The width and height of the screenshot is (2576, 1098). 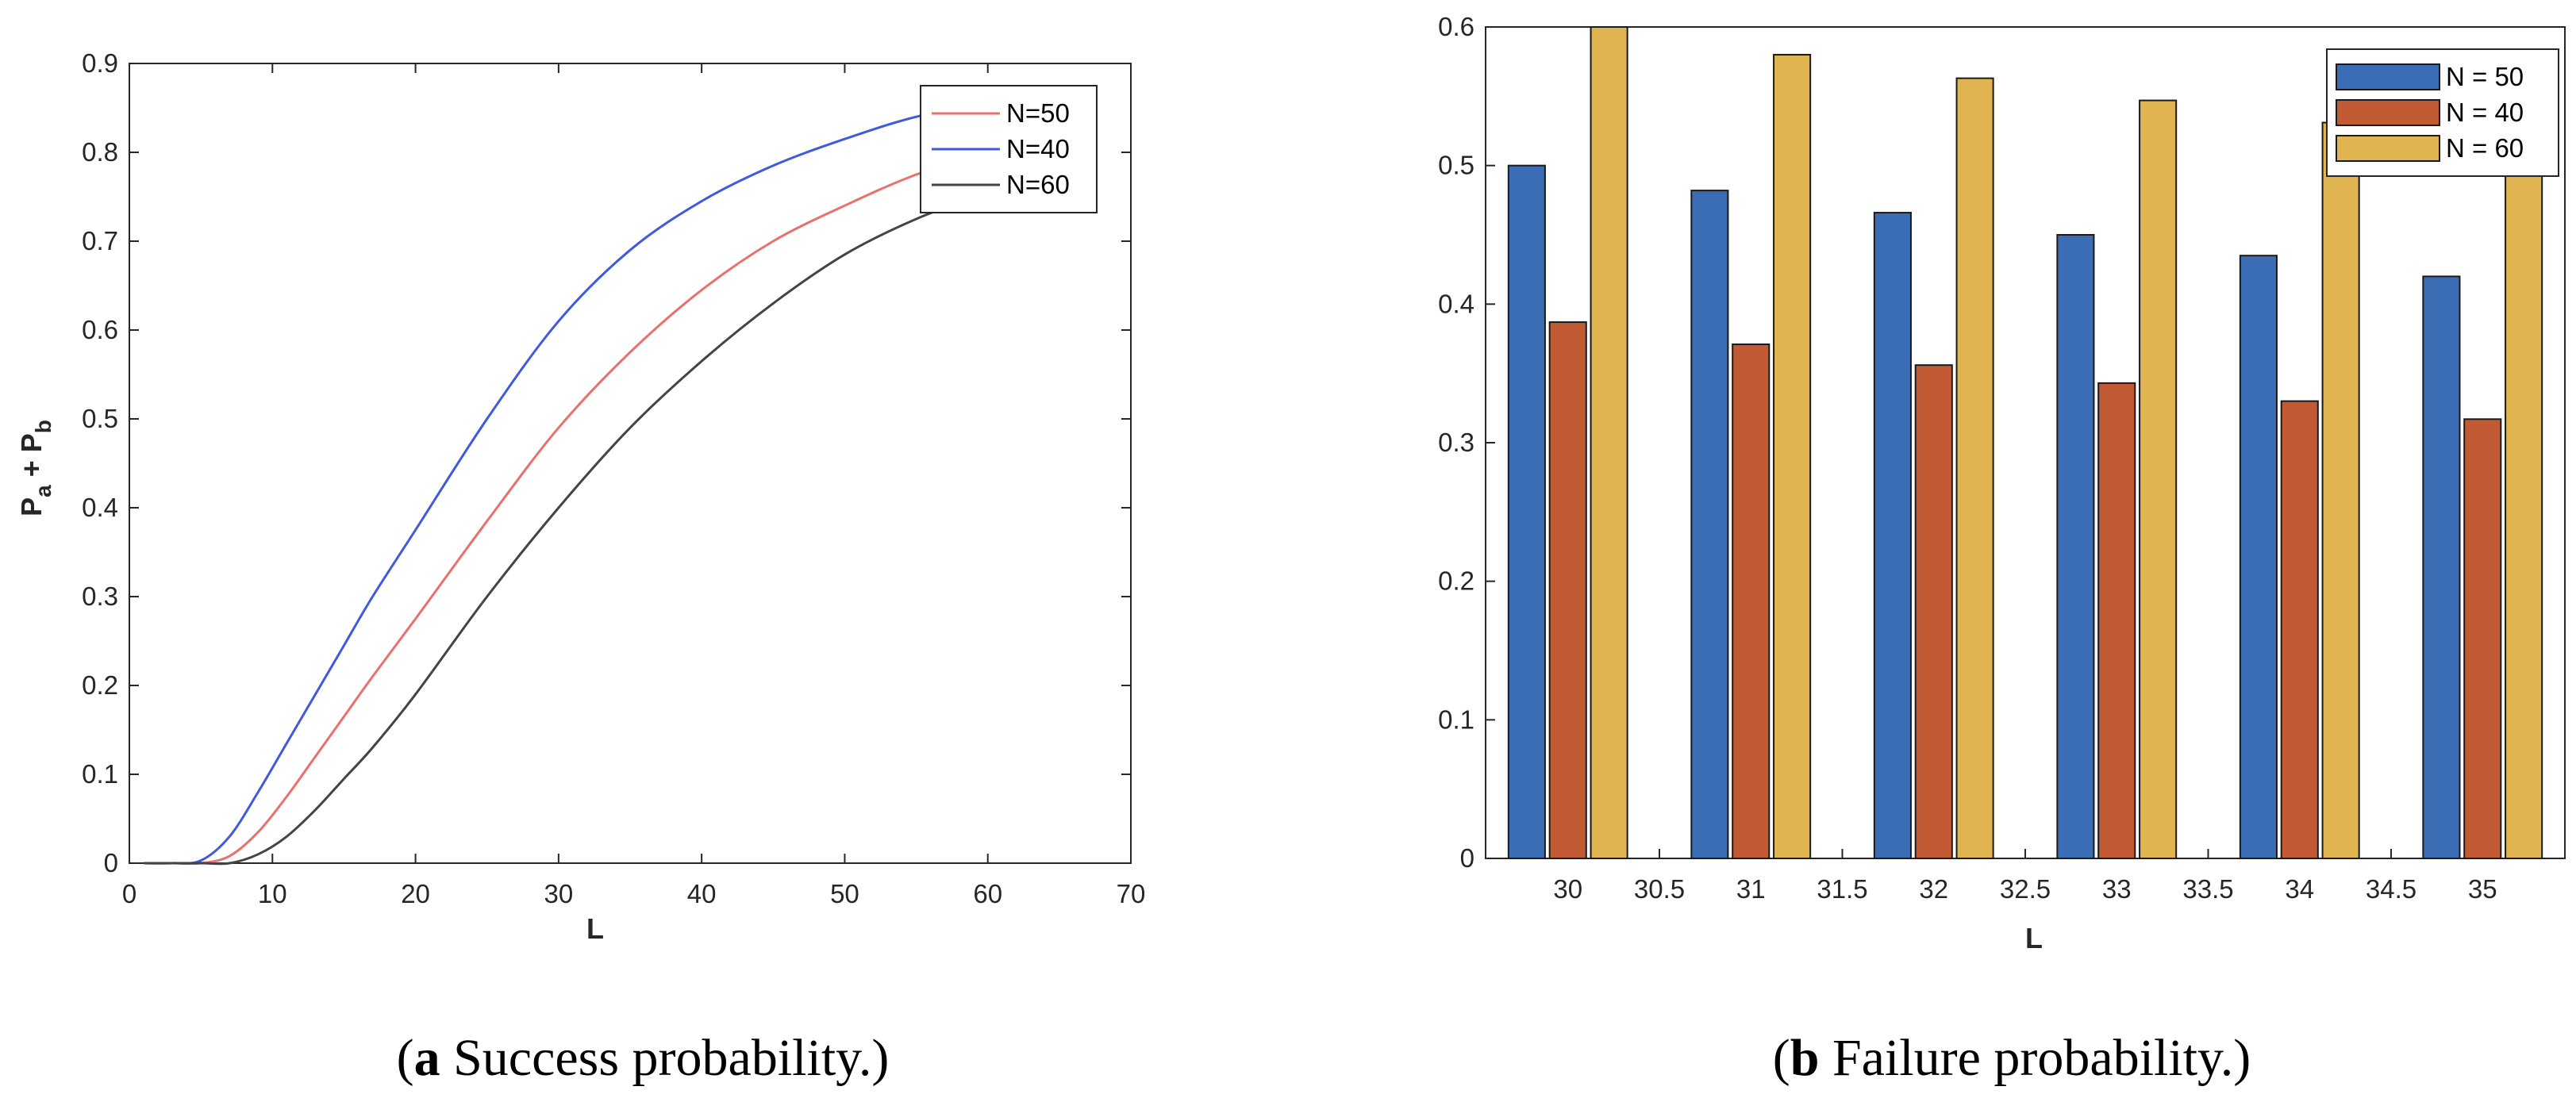 I want to click on legend-entry-label: N = 60, so click(x=2485, y=148).